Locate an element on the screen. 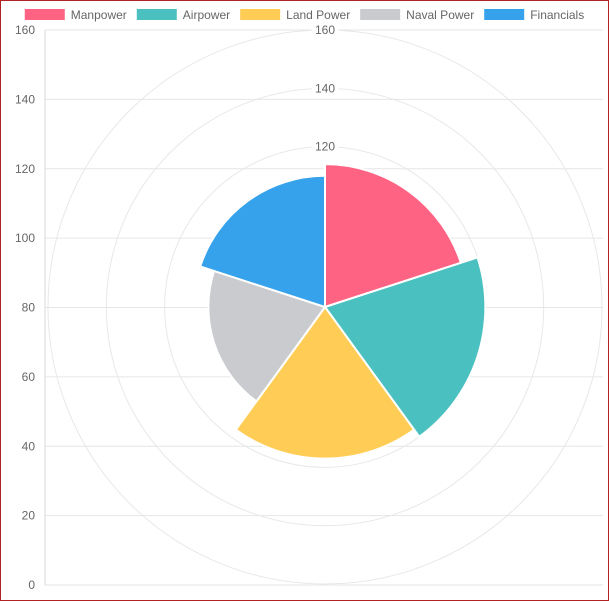  legend-item-financials: Financials is located at coordinates (534, 15).